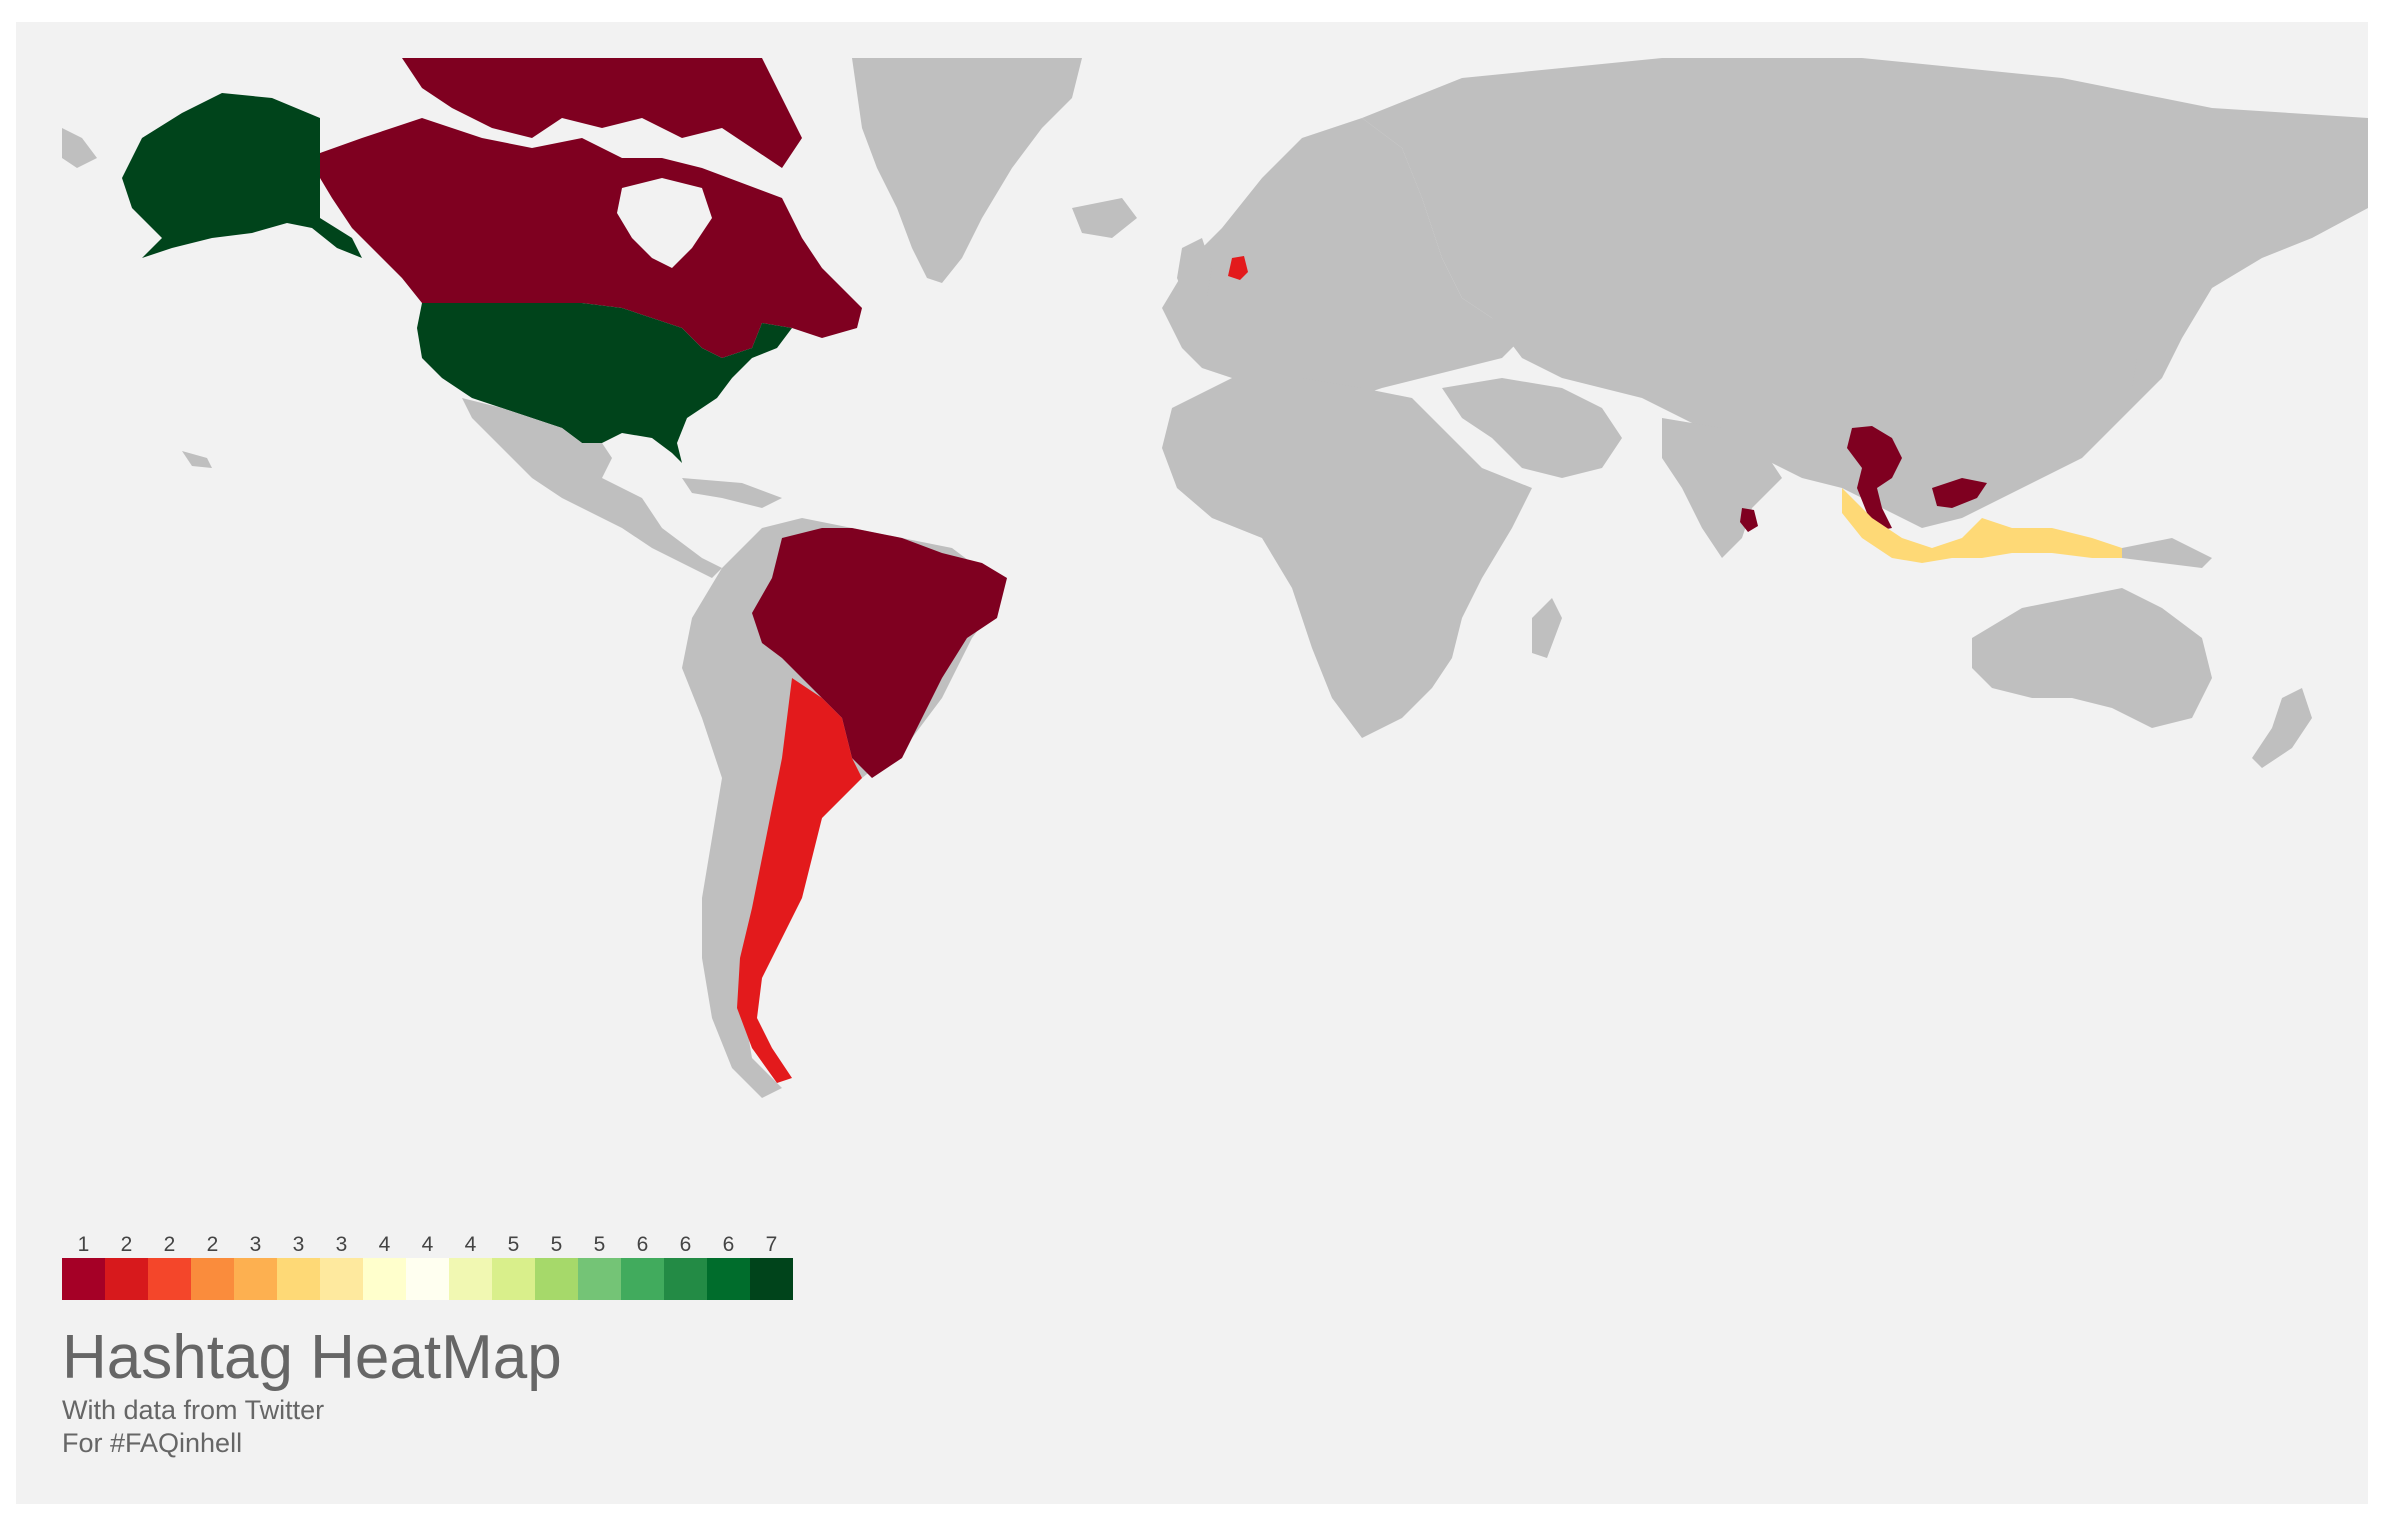 The image size is (2384, 1526). What do you see at coordinates (1874, 478) in the screenshot?
I see `region-thailand` at bounding box center [1874, 478].